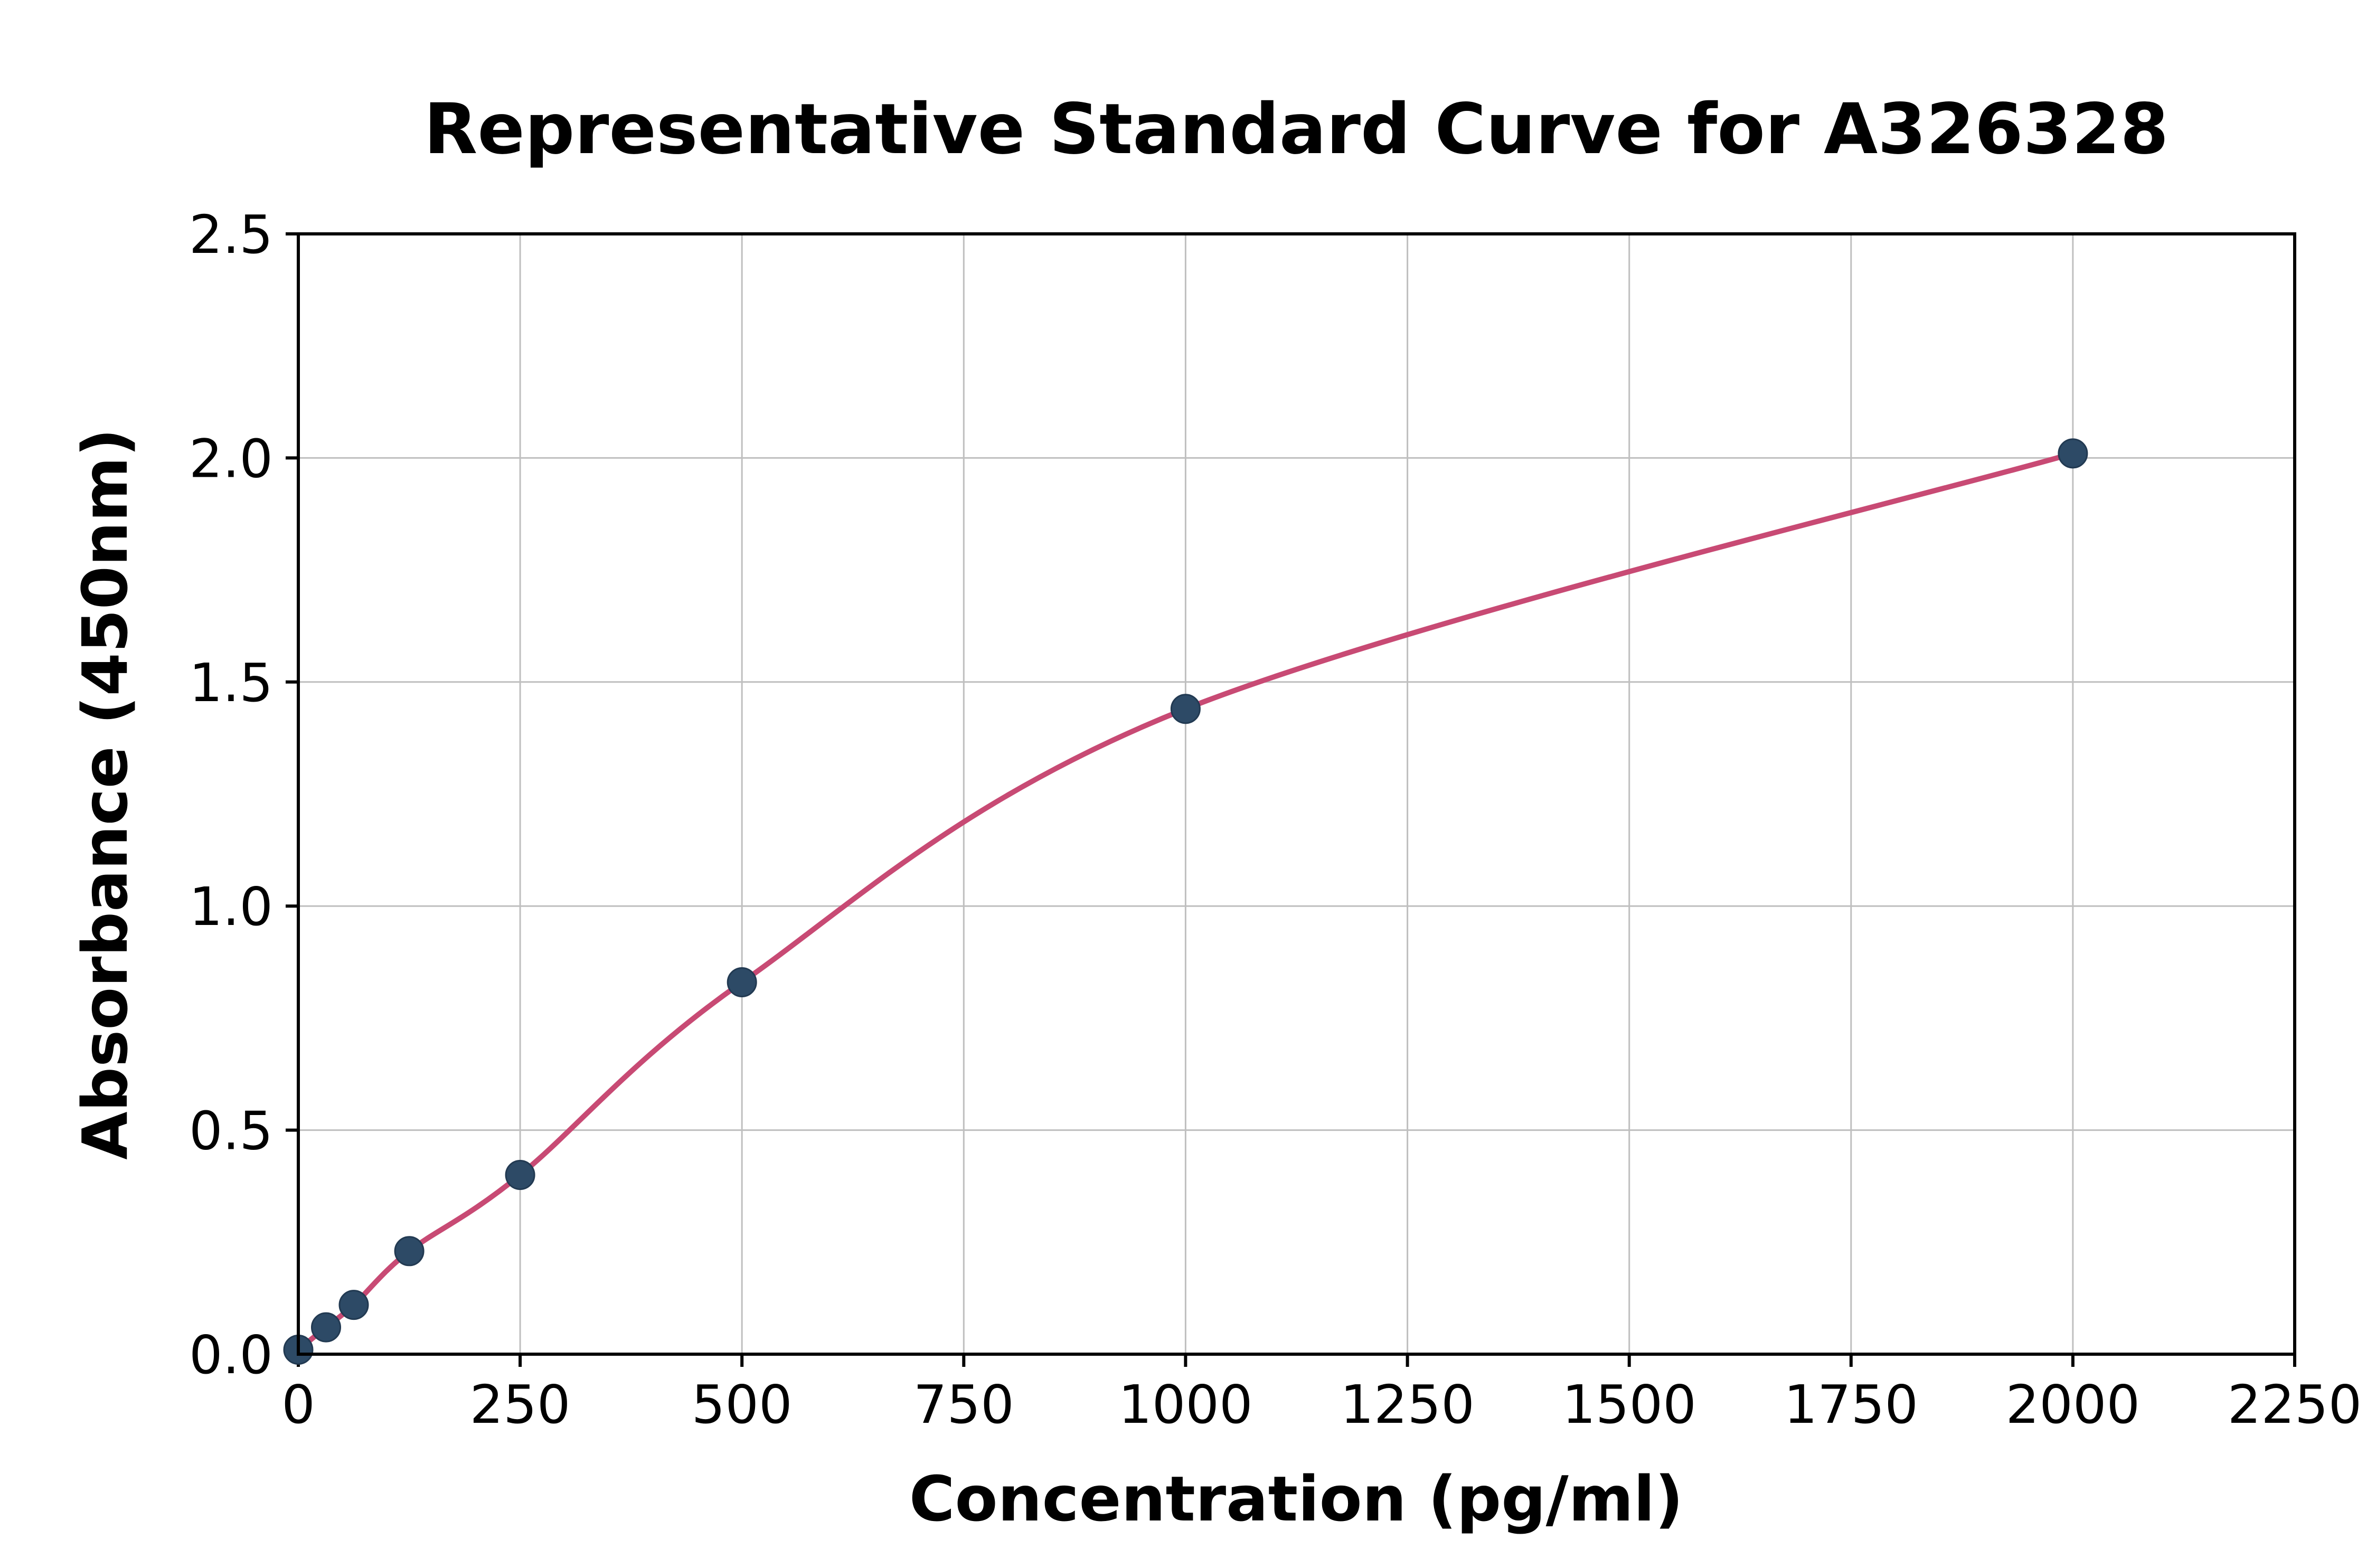  Describe the element at coordinates (298, 1405) in the screenshot. I see `x-tick-label: 0` at that location.